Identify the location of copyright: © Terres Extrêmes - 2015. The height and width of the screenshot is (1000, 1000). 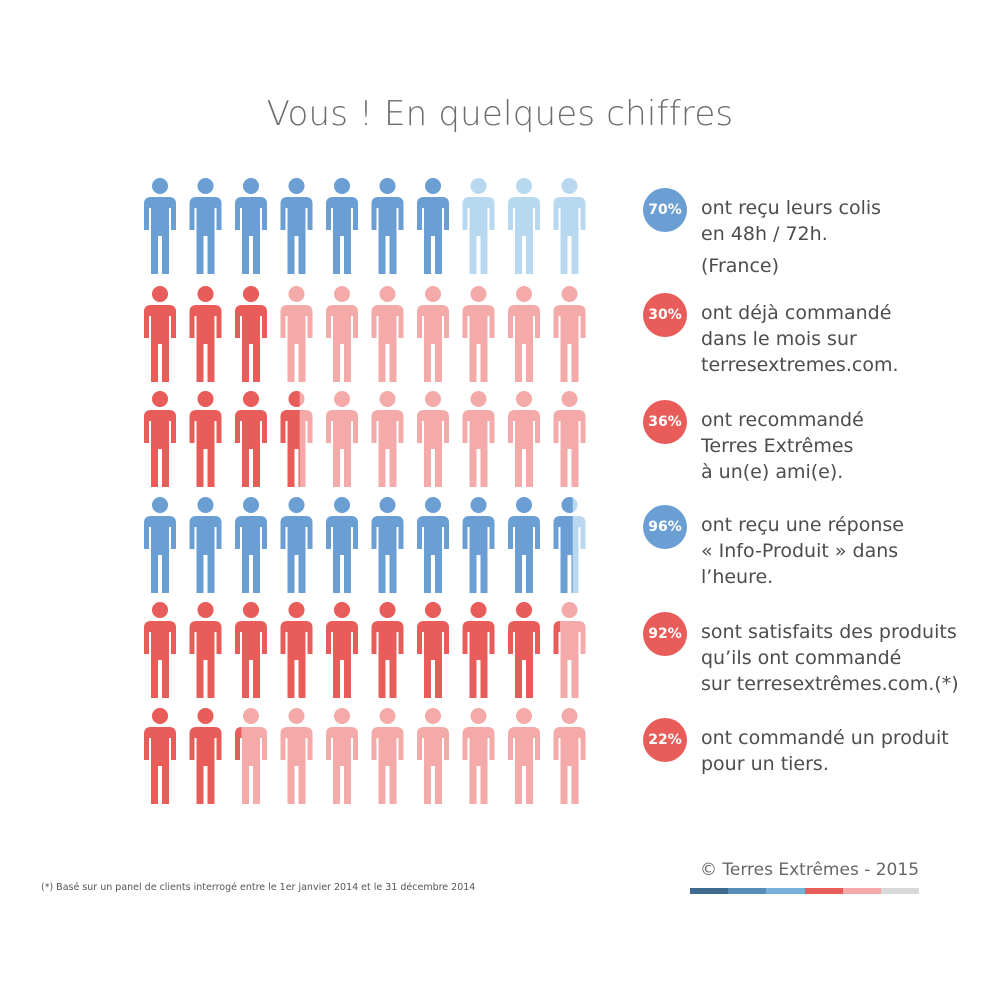
(810, 870).